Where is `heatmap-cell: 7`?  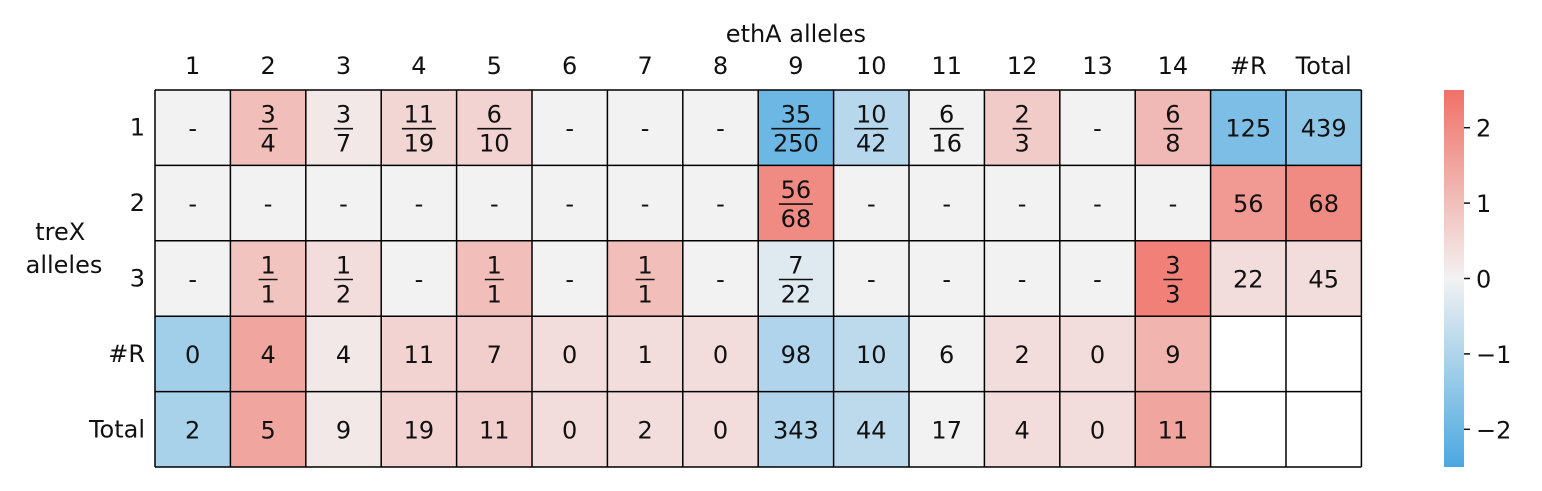 heatmap-cell: 7 is located at coordinates (494, 354).